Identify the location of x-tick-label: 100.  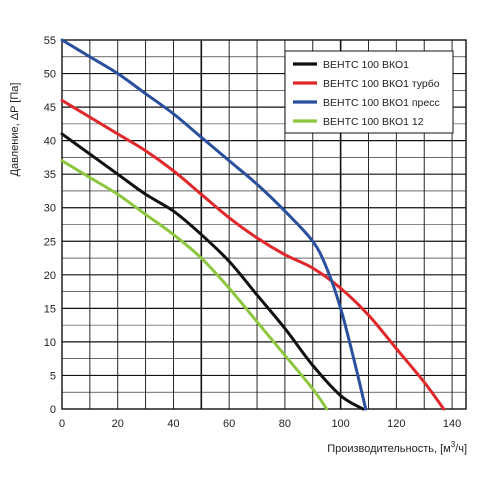
(340, 424).